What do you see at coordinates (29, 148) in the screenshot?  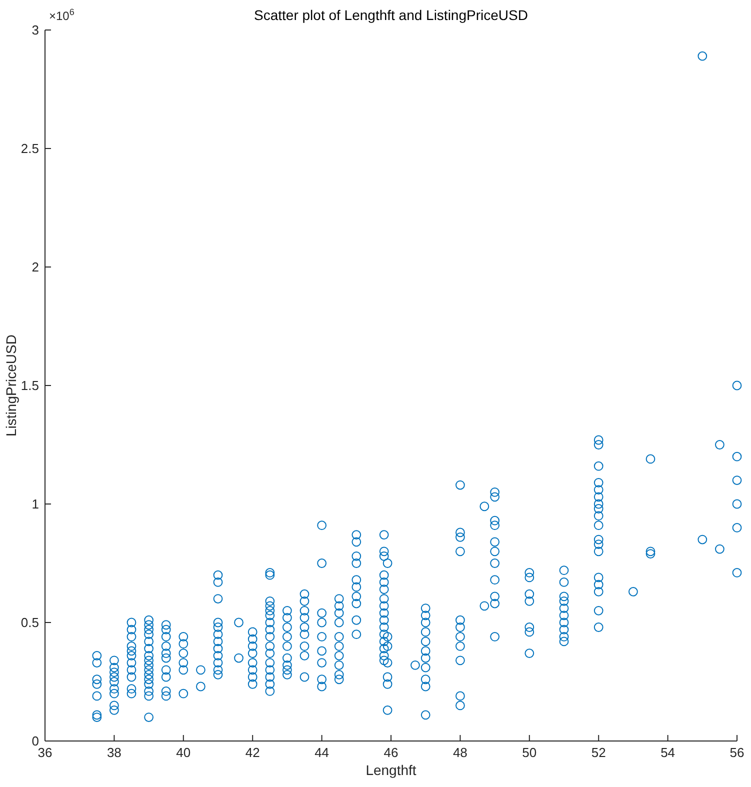 I see `y-tick-label: 2.5` at bounding box center [29, 148].